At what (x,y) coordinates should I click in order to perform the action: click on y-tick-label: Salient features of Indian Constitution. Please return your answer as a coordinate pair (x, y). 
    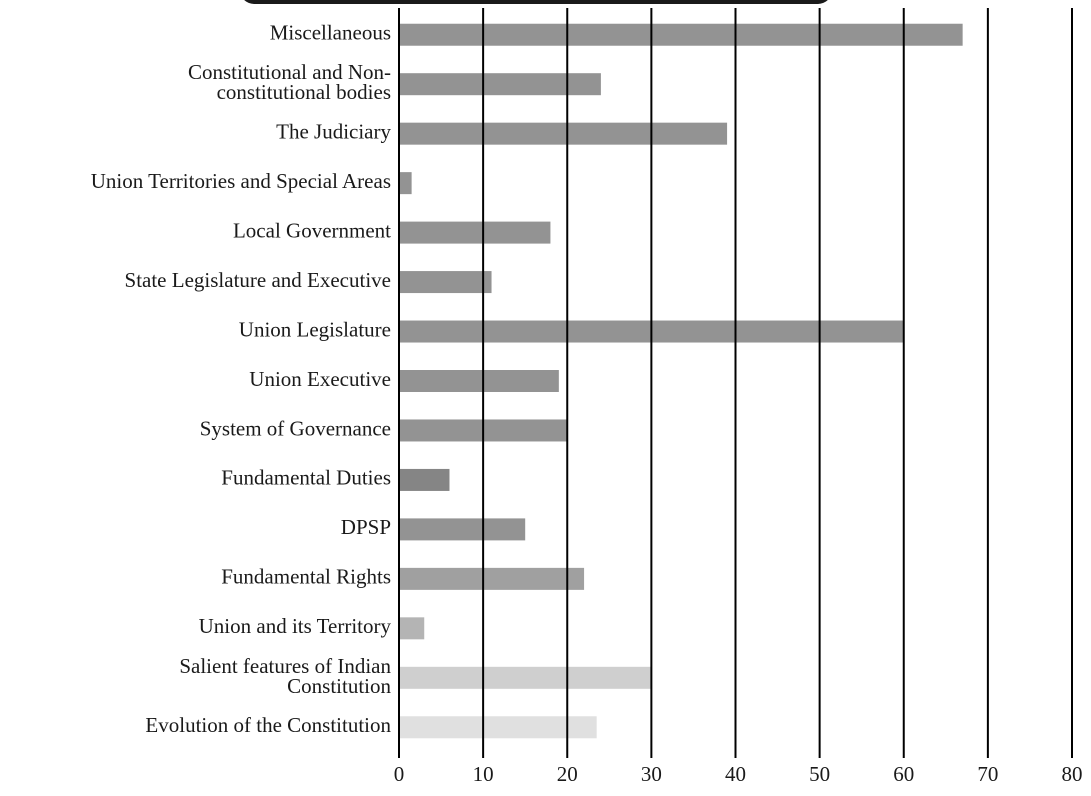
    Looking at the image, I should click on (285, 676).